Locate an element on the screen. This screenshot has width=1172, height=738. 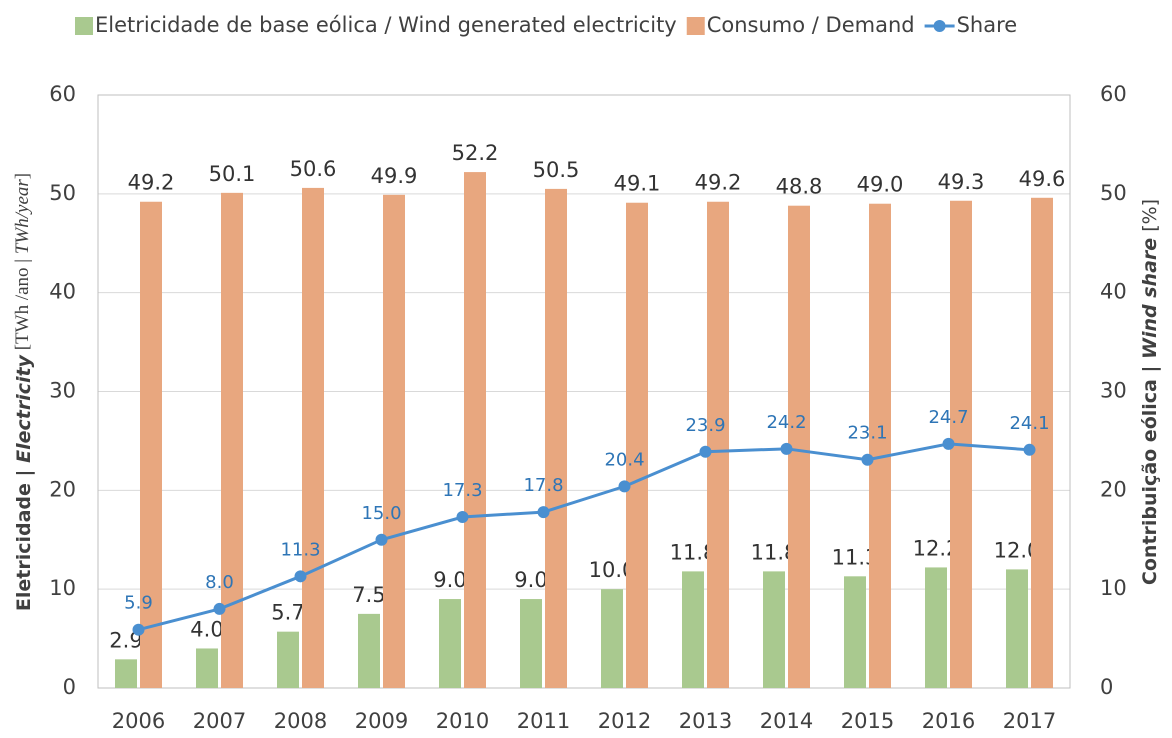
data-label: 50.1 is located at coordinates (232, 174).